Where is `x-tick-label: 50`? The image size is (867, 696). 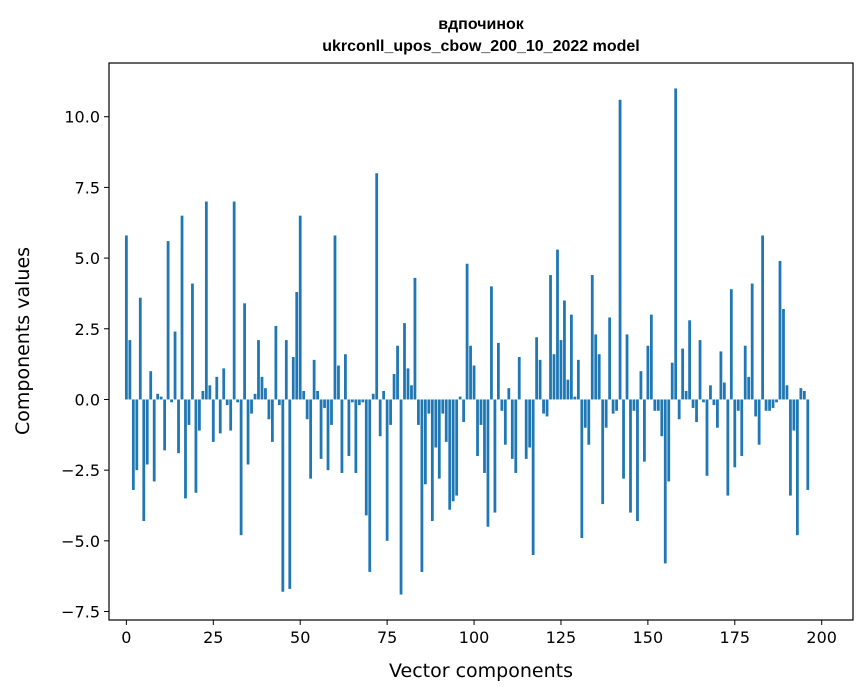 x-tick-label: 50 is located at coordinates (300, 637).